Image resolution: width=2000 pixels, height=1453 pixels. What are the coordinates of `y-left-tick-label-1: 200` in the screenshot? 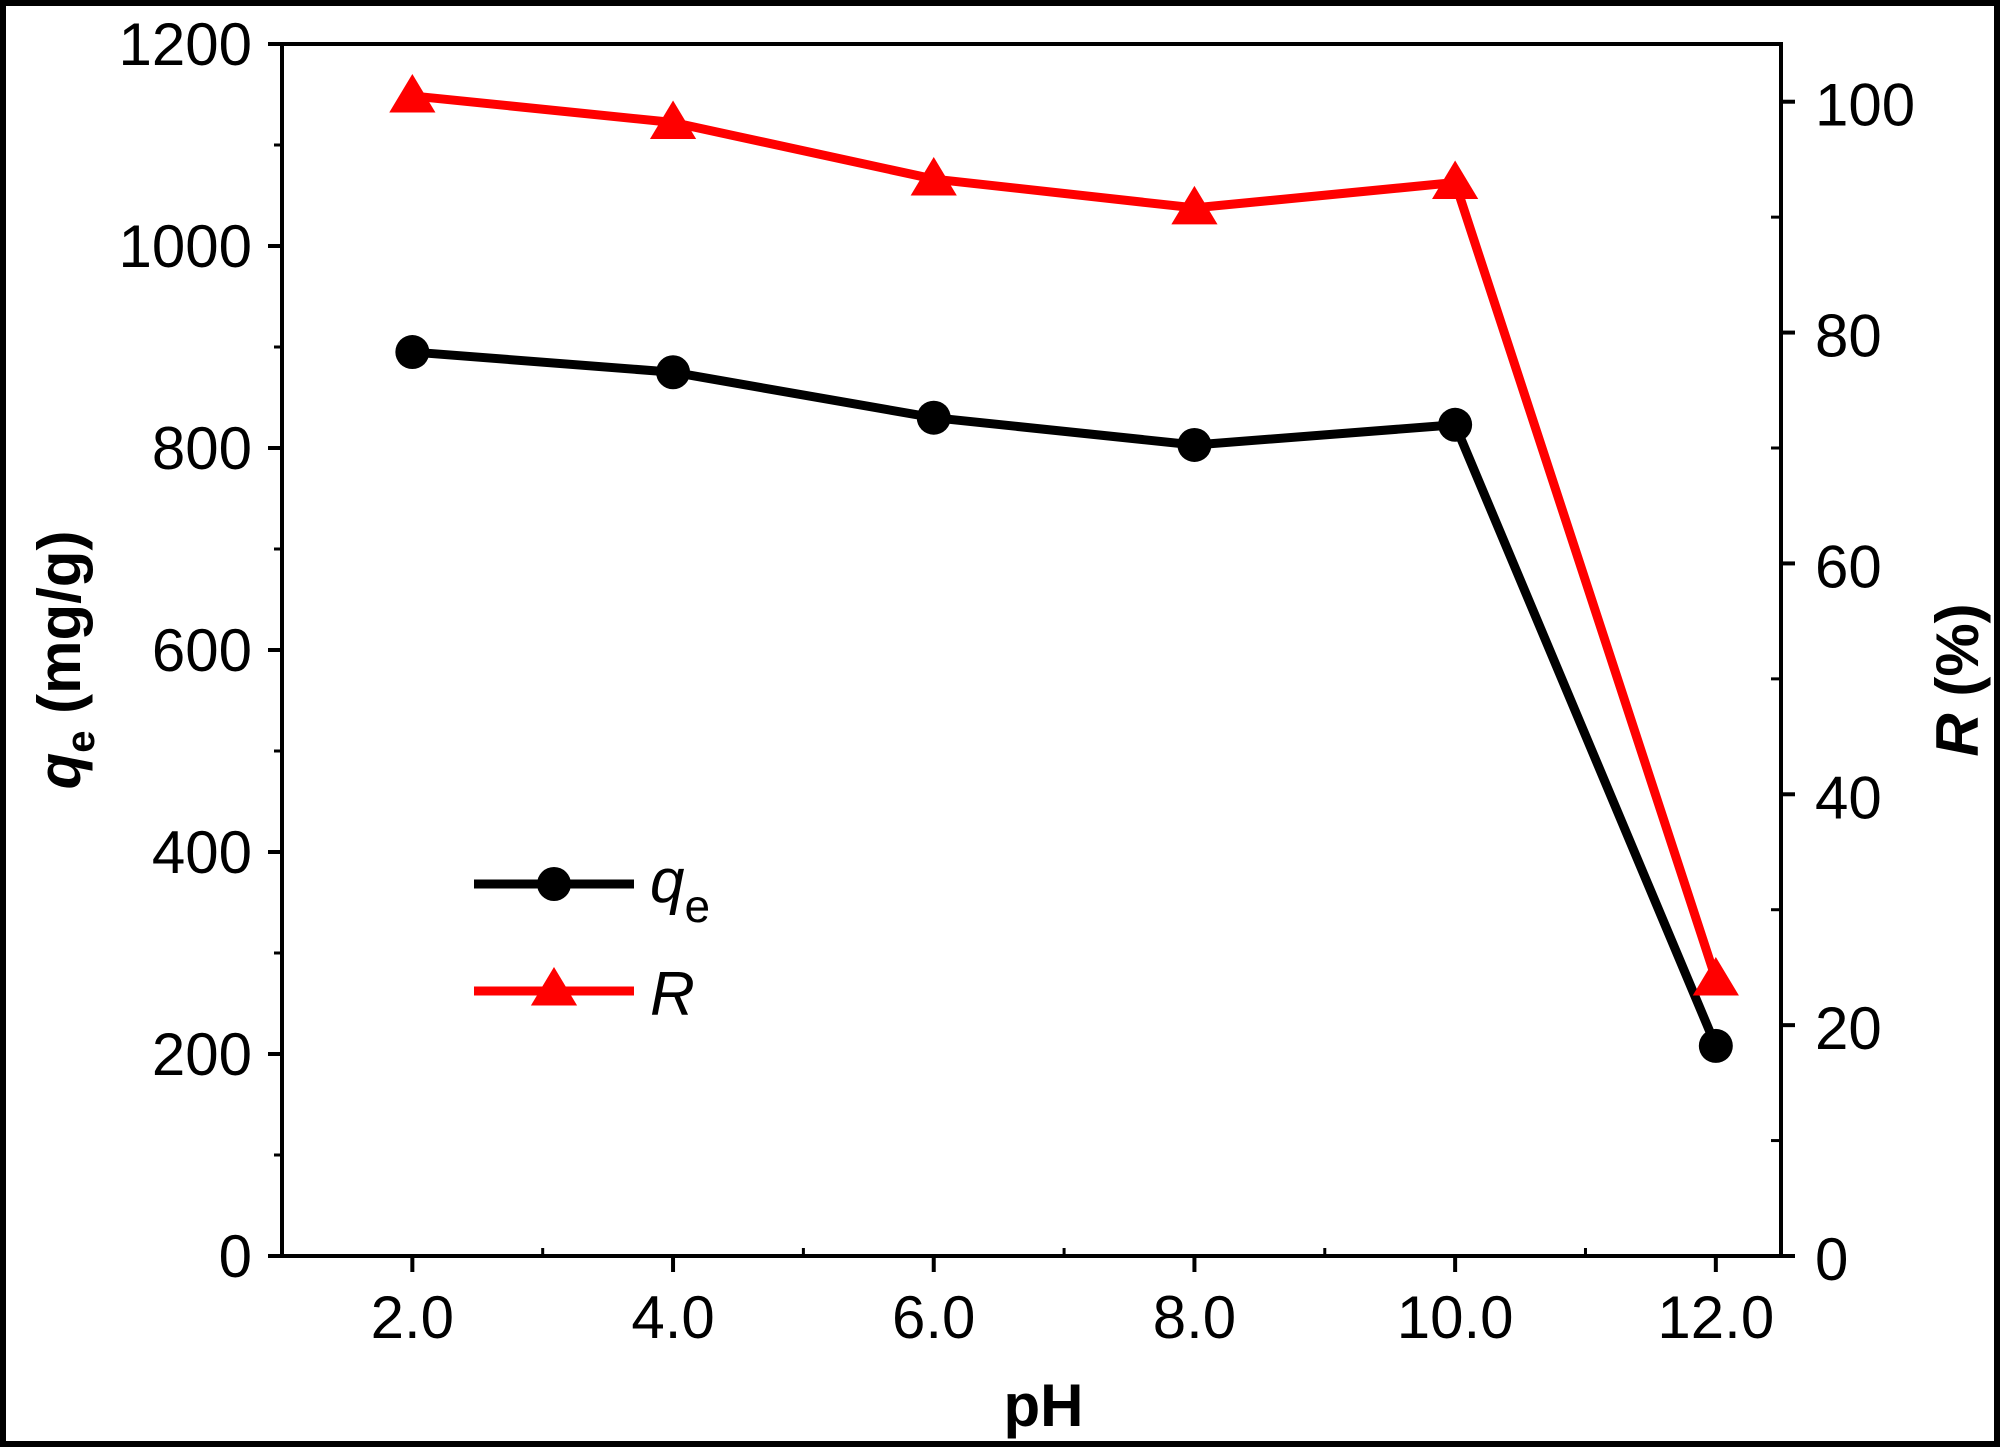 It's located at (202, 1054).